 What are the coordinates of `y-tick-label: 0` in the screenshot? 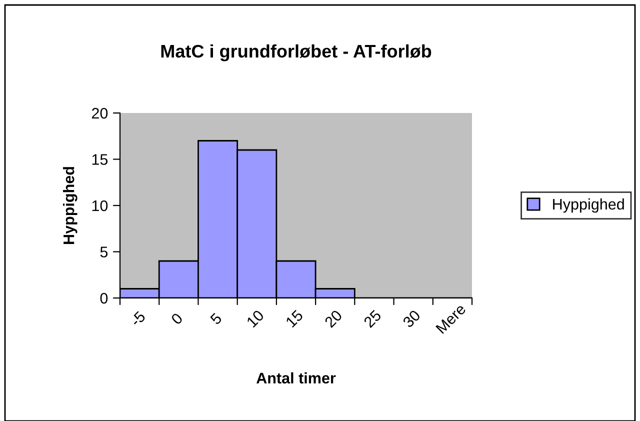 It's located at (104, 298).